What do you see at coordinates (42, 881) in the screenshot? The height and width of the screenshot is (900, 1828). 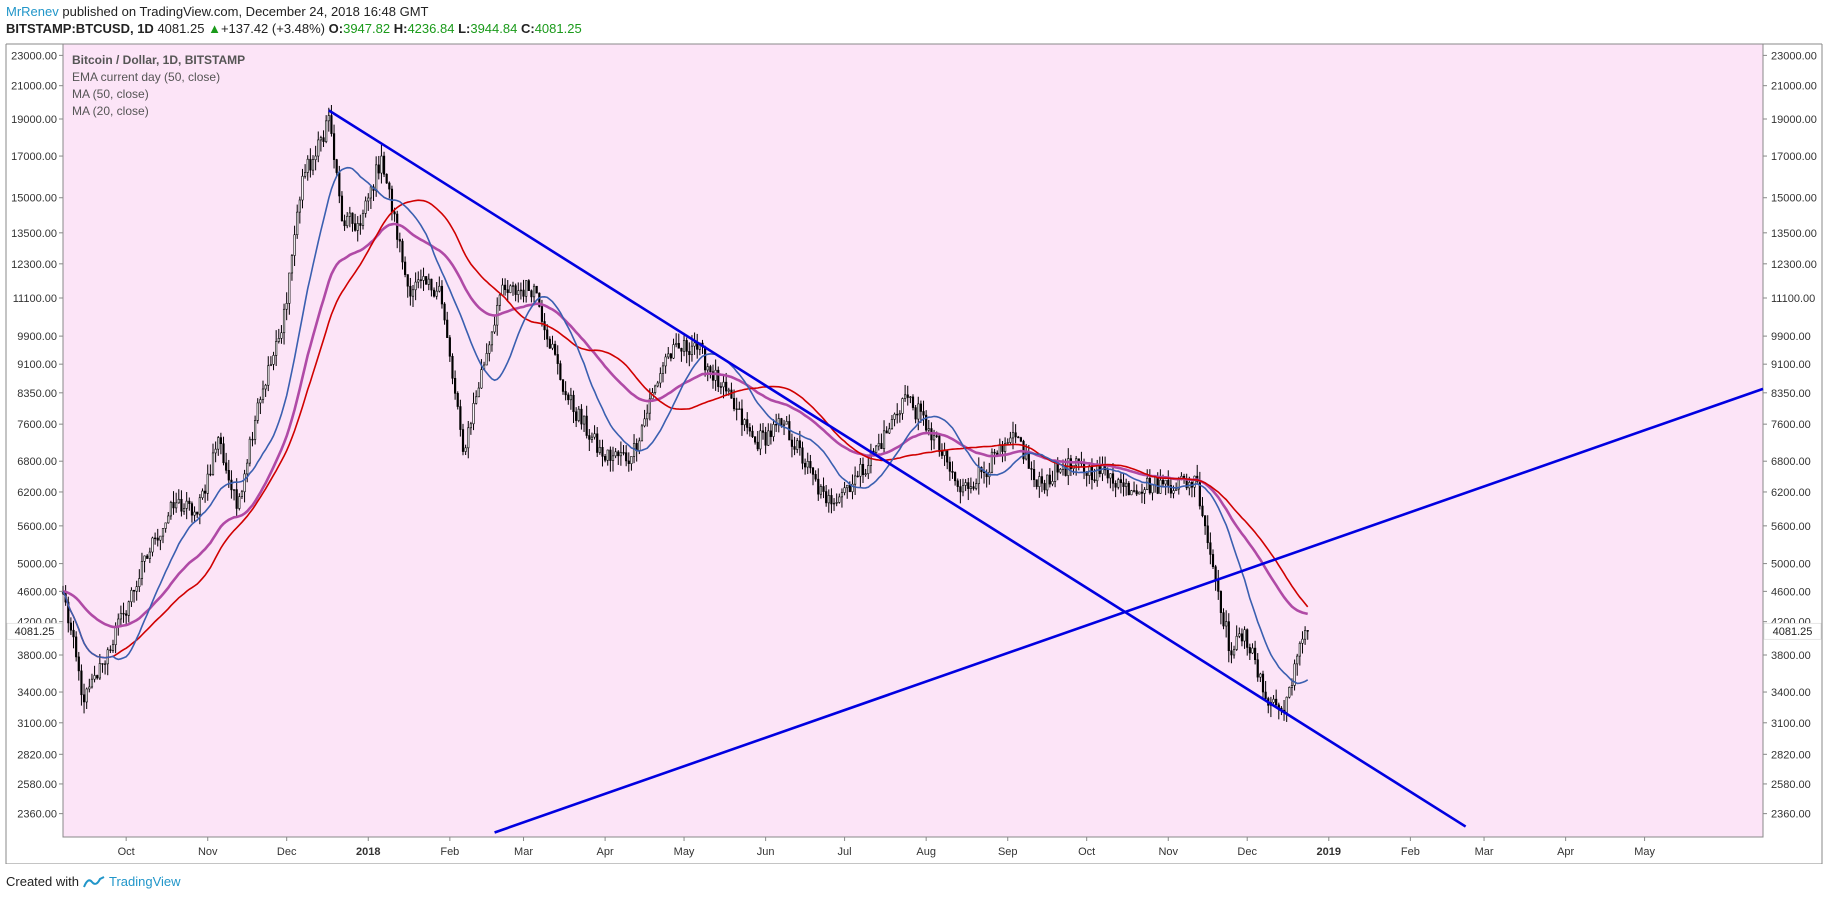 I see `created-with-text: Created with` at bounding box center [42, 881].